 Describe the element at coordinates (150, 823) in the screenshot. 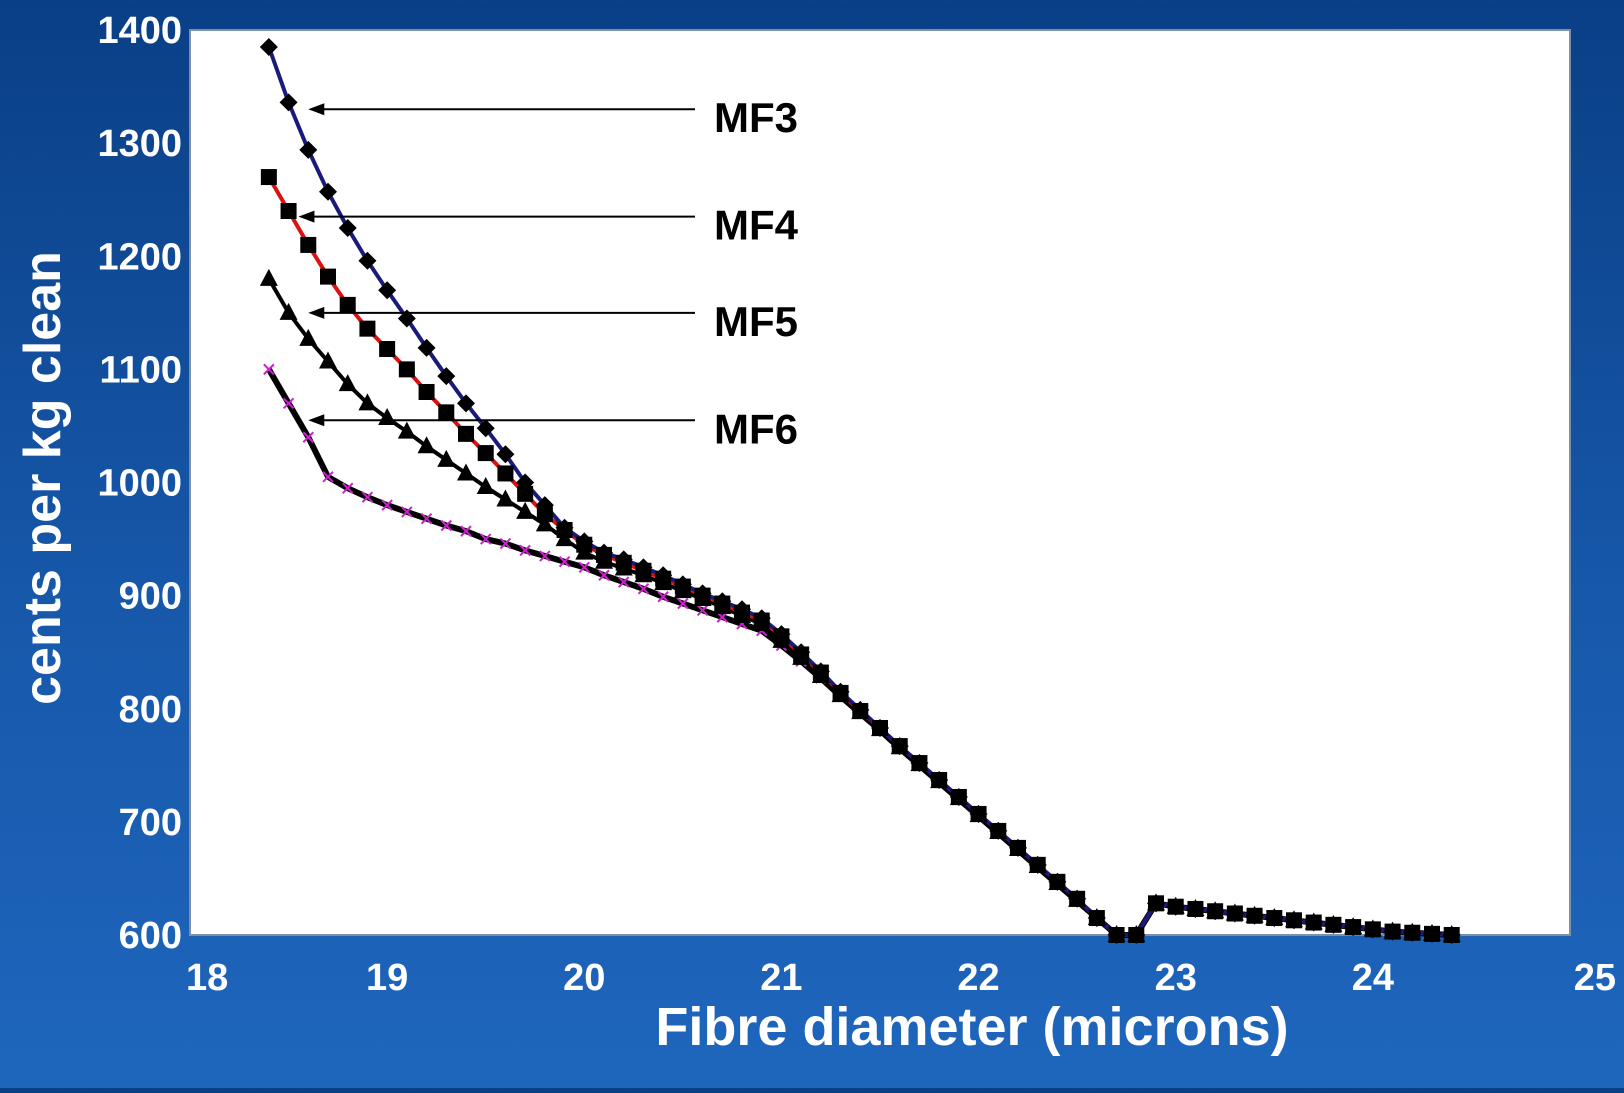

I see `y-tick-label: 700` at that location.